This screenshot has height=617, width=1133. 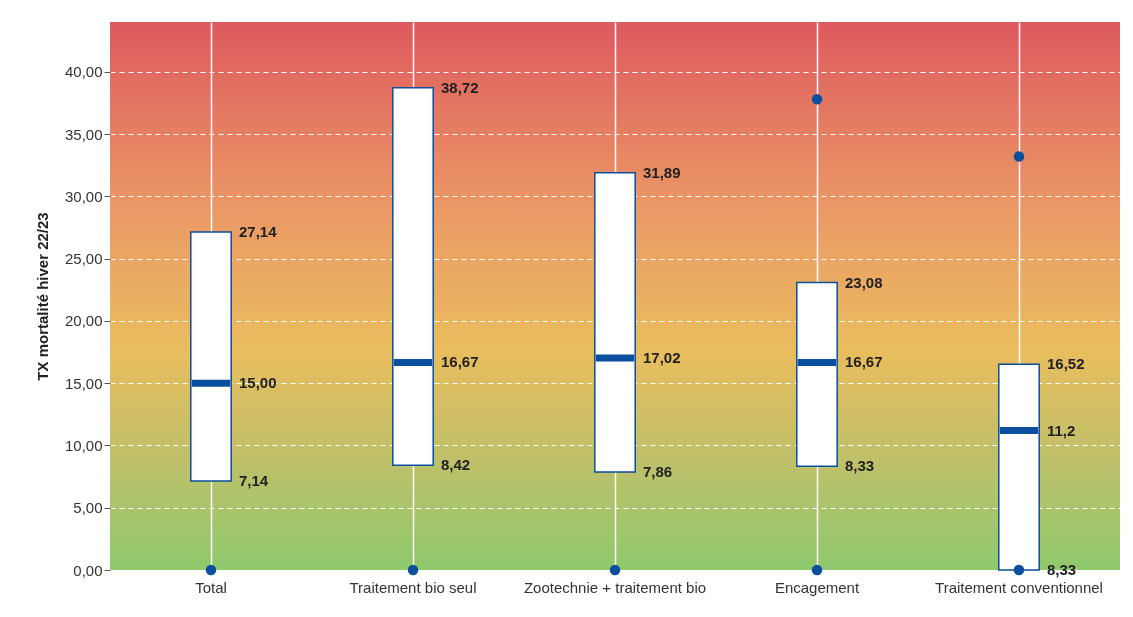 I want to click on y-tick-label: 0,00, so click(x=88, y=570).